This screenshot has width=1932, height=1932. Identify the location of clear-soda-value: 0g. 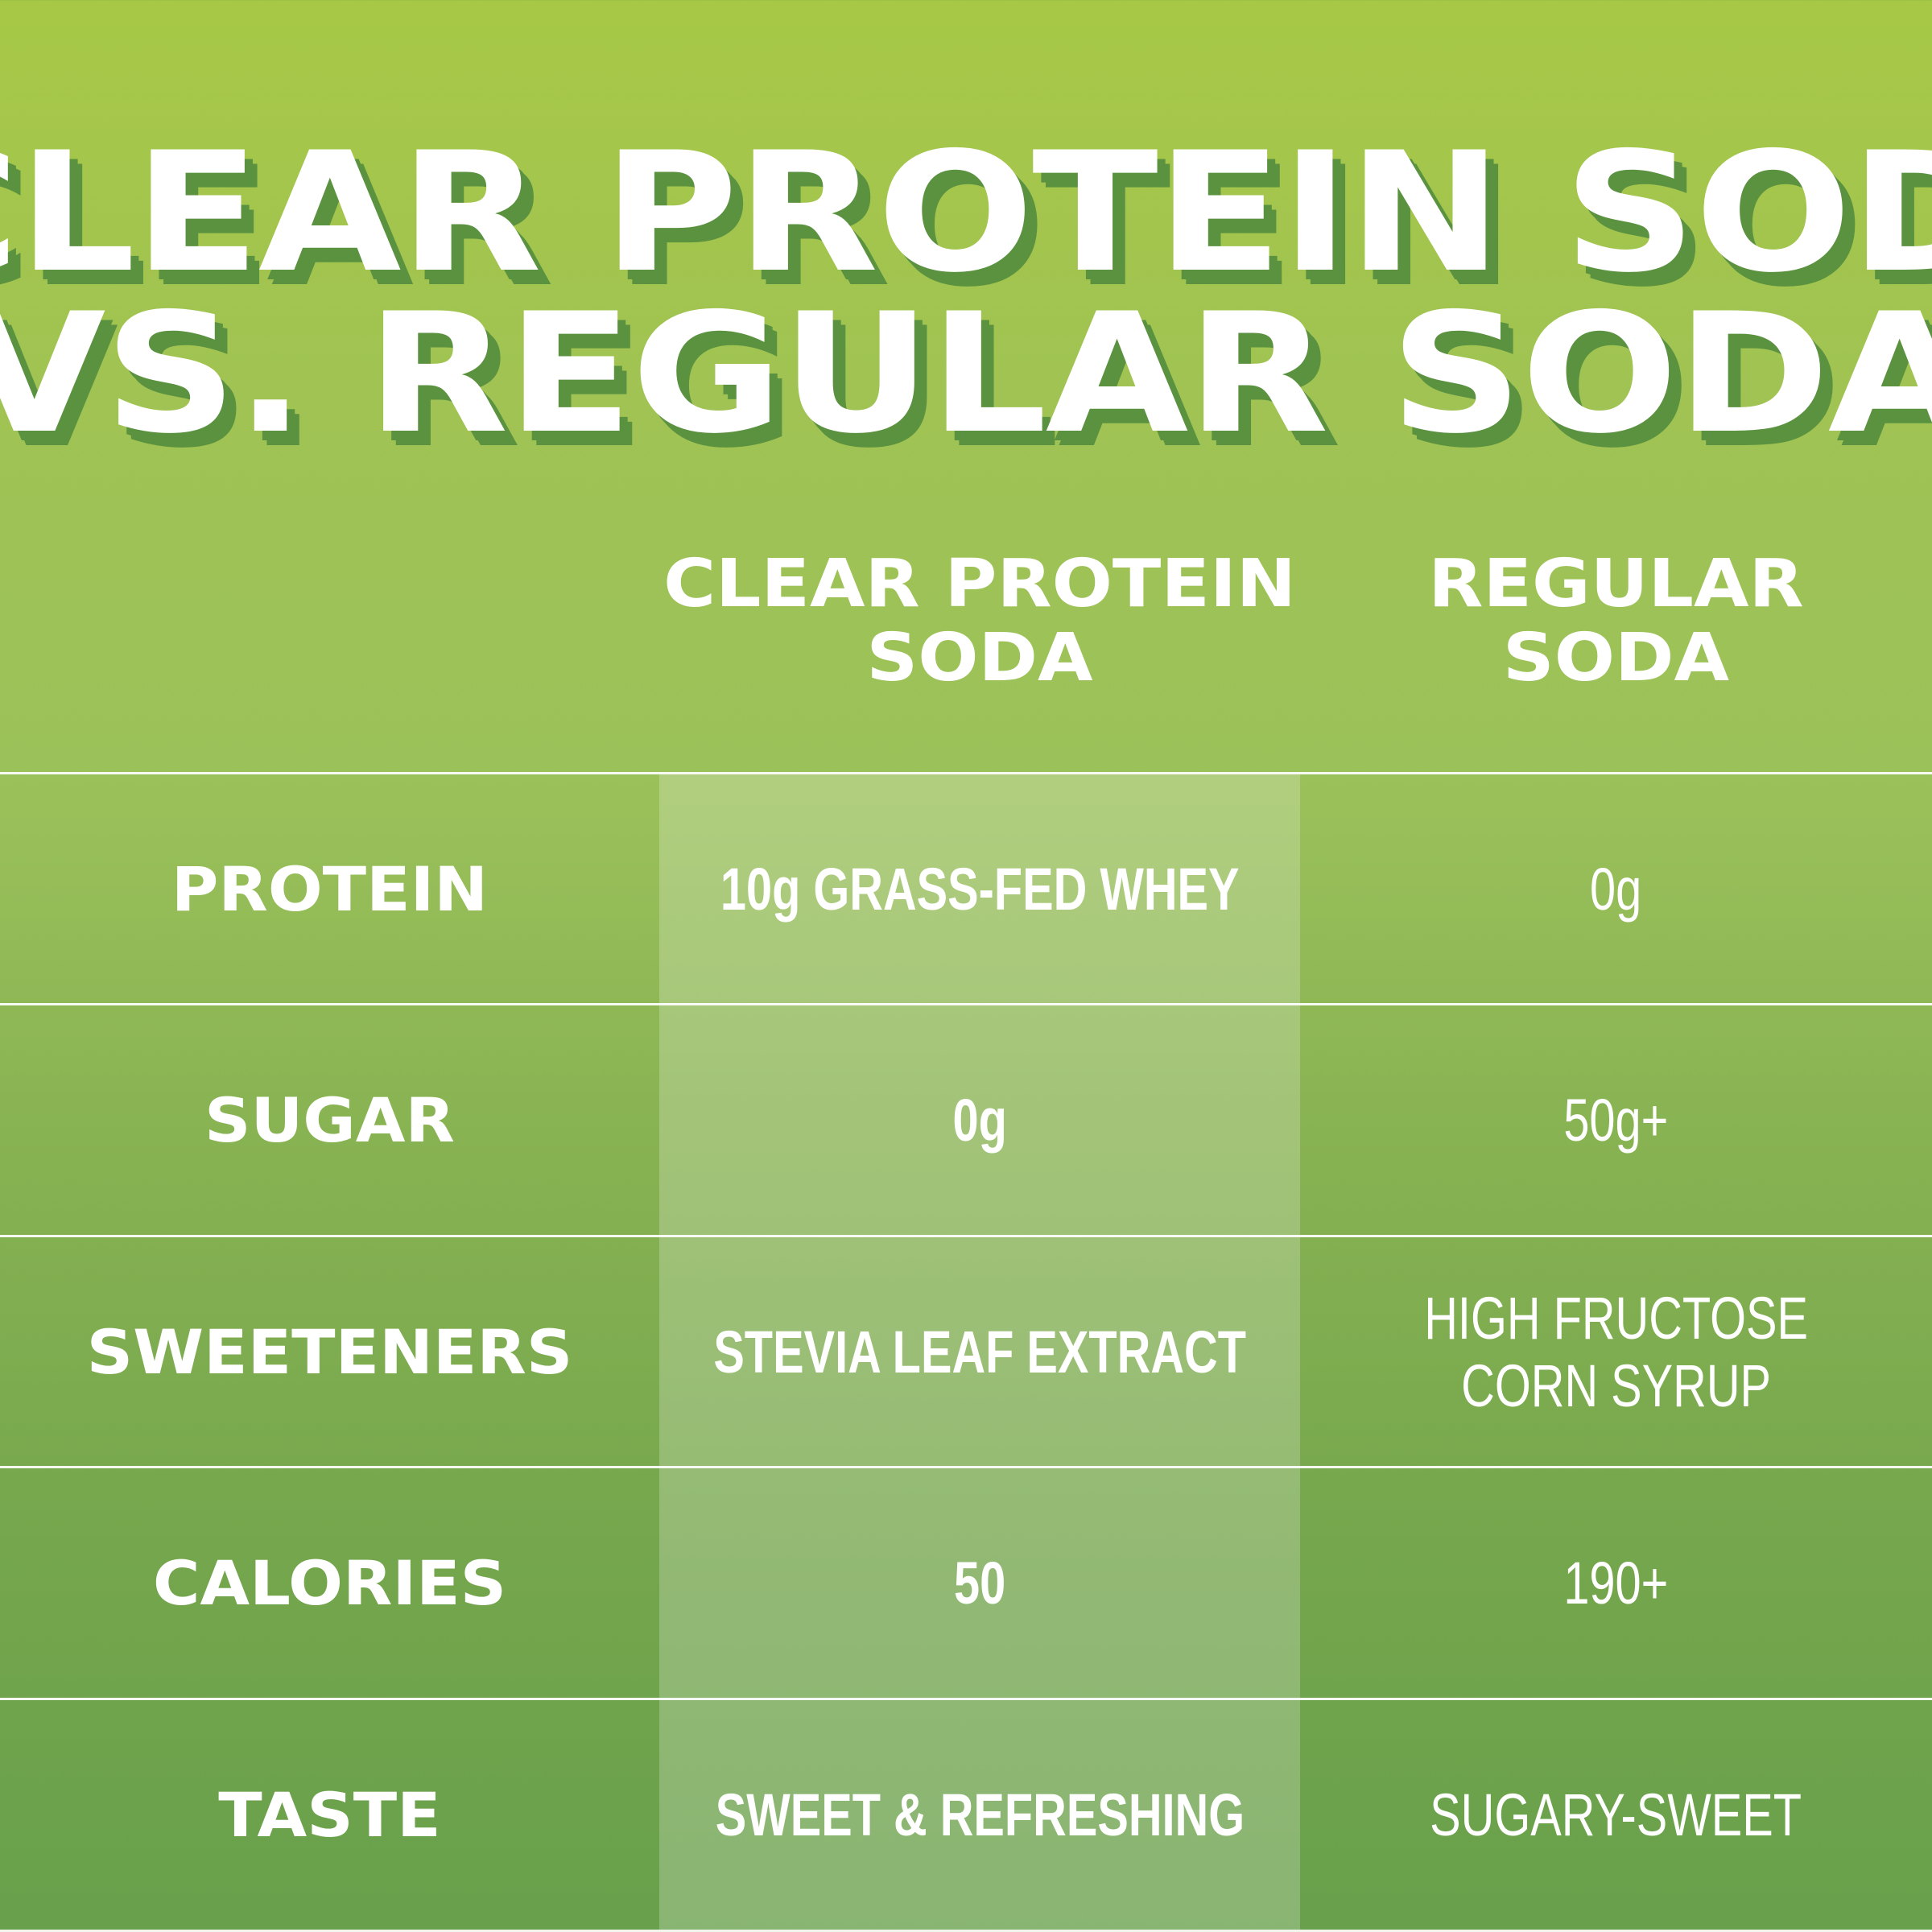
(979, 1120).